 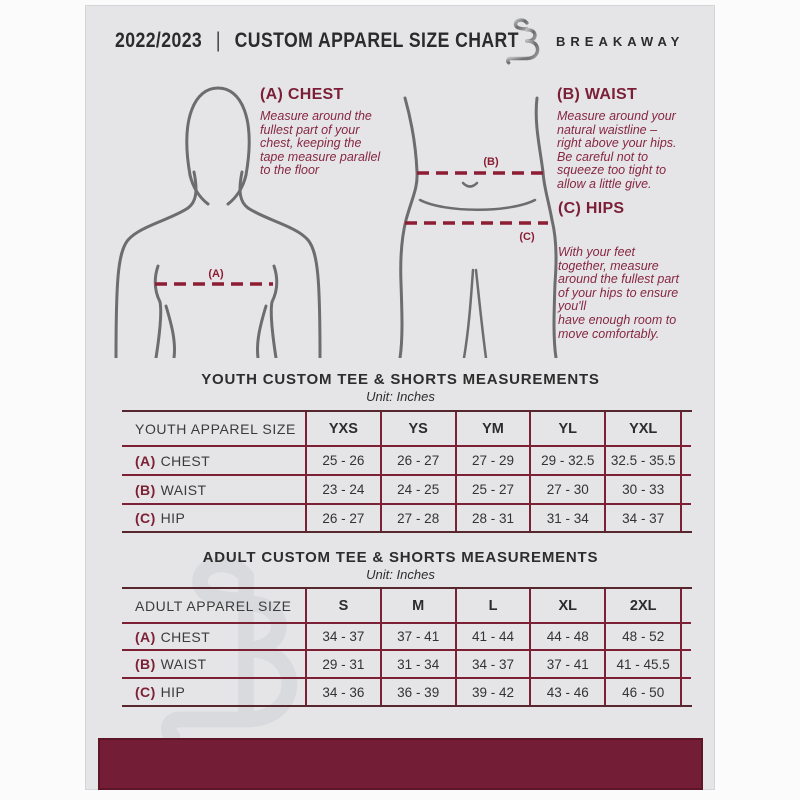 I want to click on table-cell: 41 - 45.5, so click(x=642, y=663).